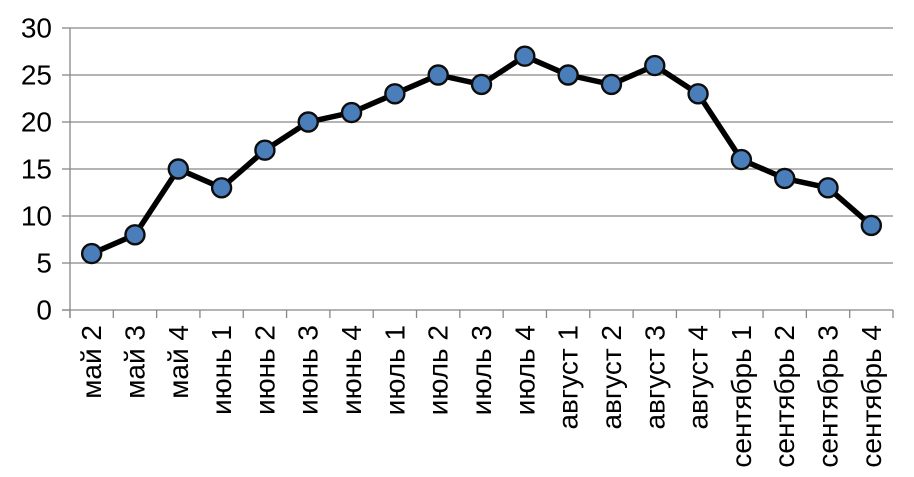 This screenshot has height=477, width=914. Describe the element at coordinates (611, 377) in the screenshot. I see `x-axis-category-label: август 2` at that location.